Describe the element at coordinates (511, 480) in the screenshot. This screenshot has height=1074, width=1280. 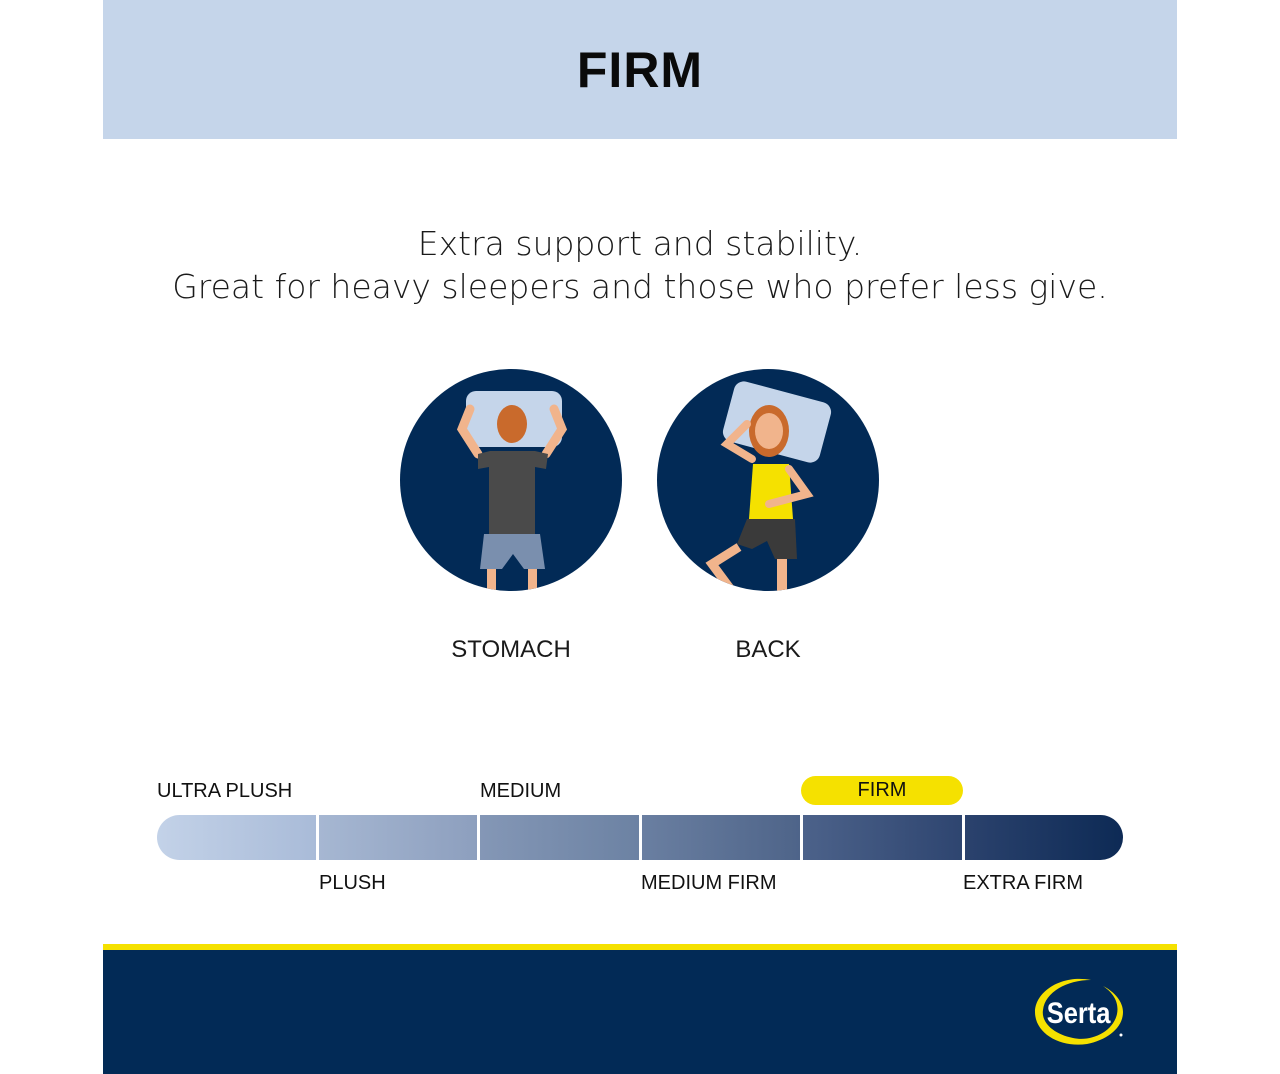
I see `stomach-sleeper-illustration` at that location.